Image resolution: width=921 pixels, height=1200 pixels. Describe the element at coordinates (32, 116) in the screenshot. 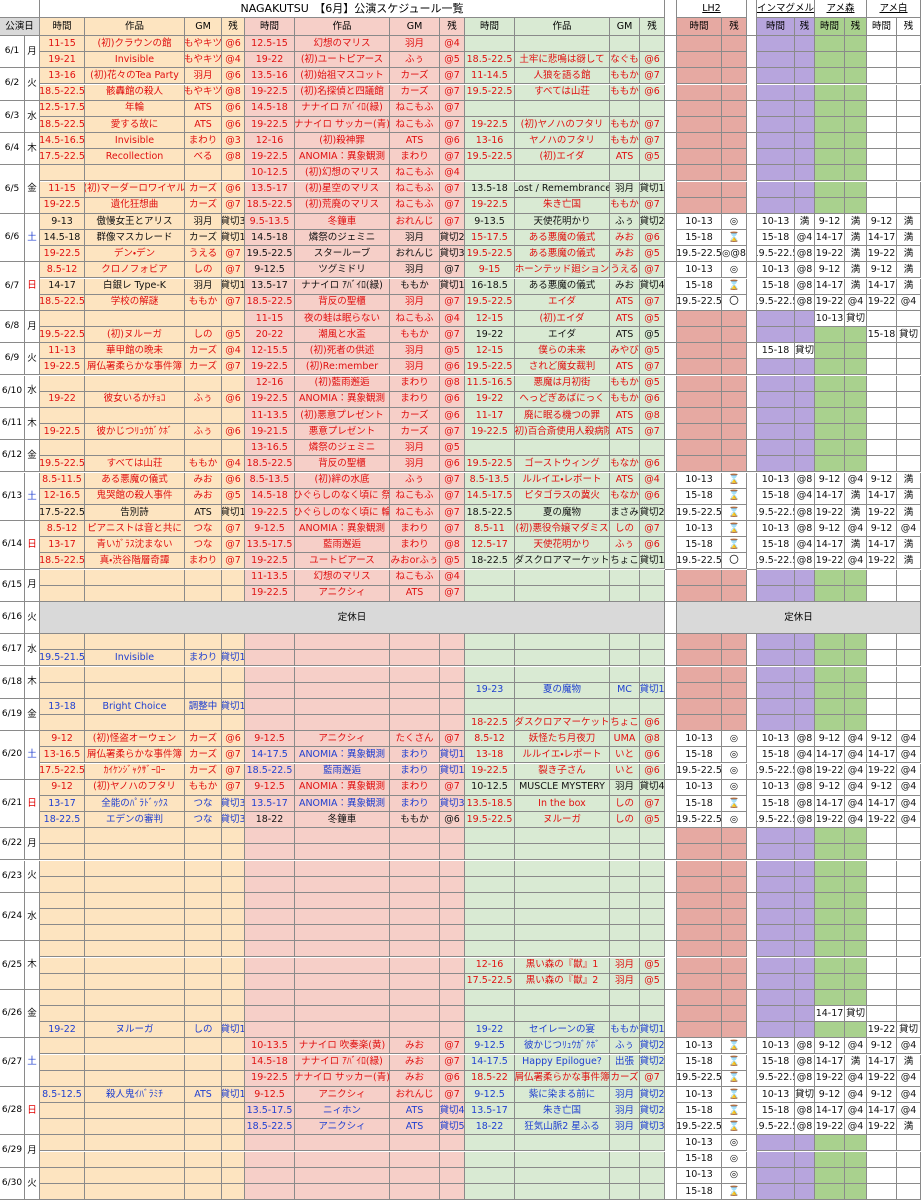

I see `weekday: 水` at that location.